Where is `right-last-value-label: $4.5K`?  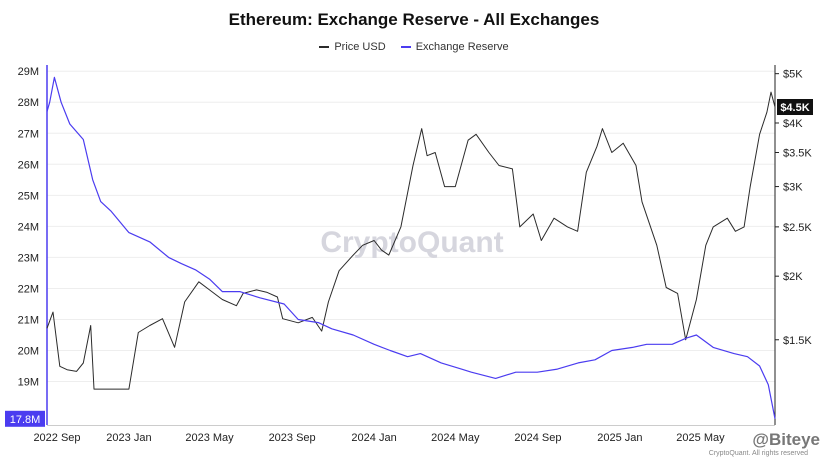 right-last-value-label: $4.5K is located at coordinates (794, 108).